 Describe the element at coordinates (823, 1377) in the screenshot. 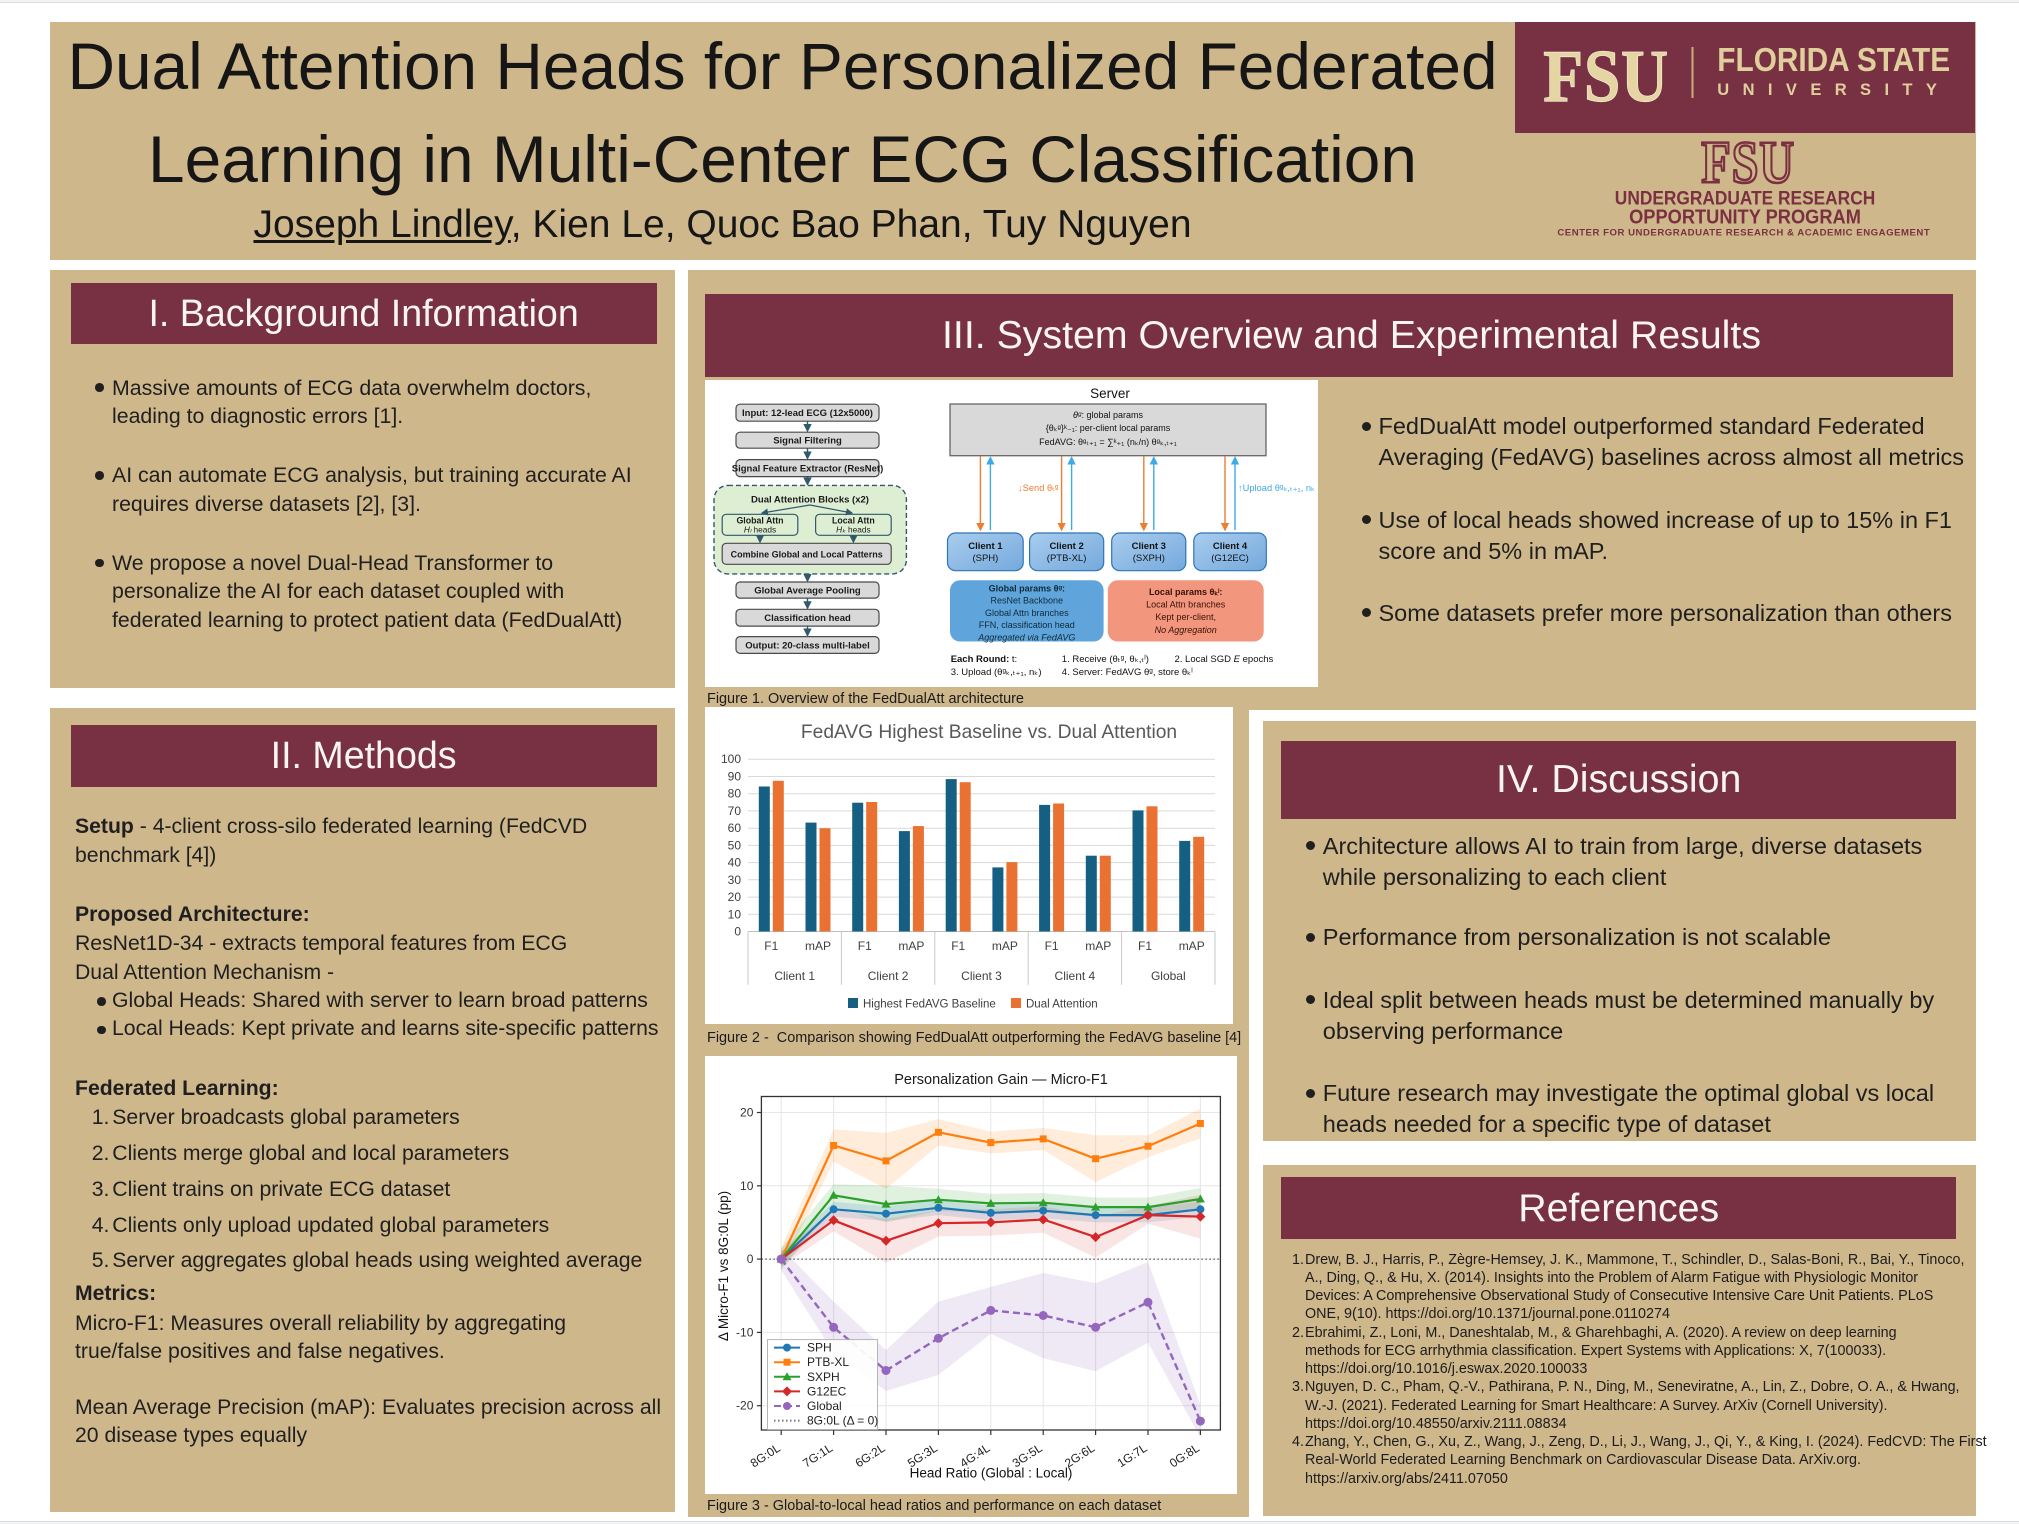

I see `svg-text: SXPH` at that location.